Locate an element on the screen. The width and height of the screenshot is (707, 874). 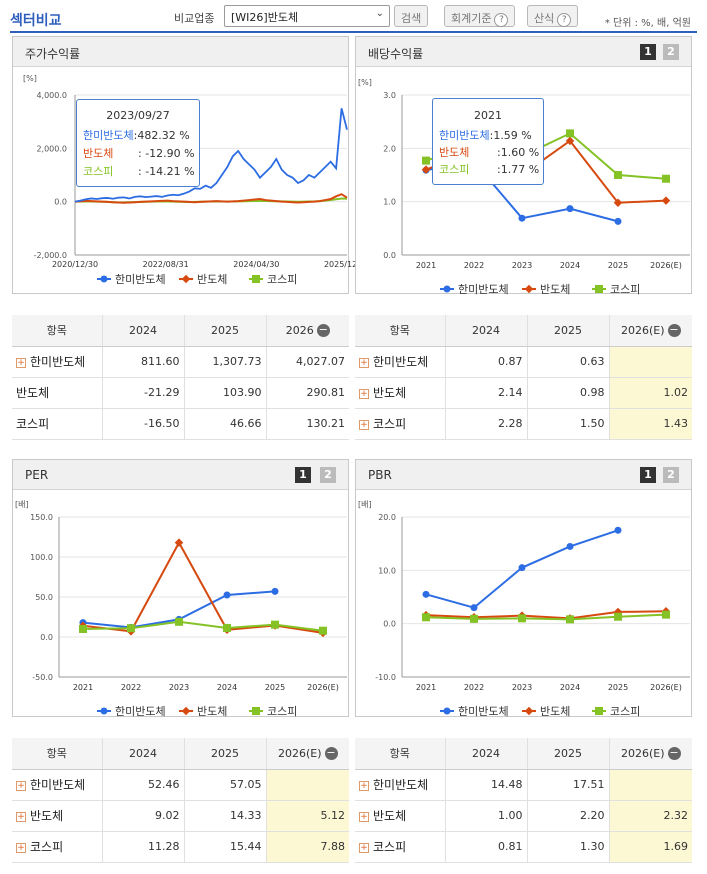
formula-button: 산식? is located at coordinates (553, 16).